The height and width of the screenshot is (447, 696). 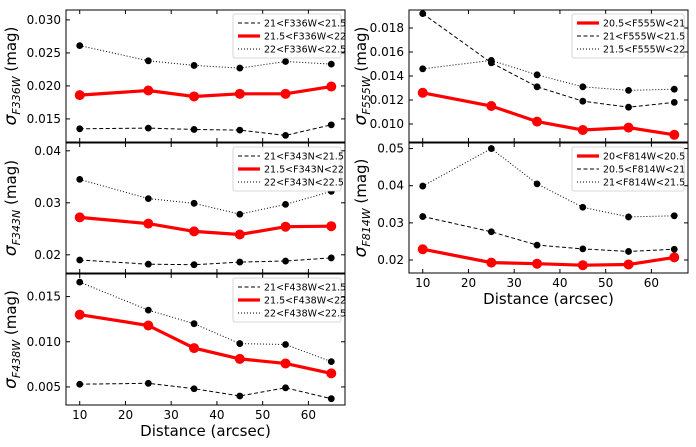 What do you see at coordinates (47, 203) in the screenshot?
I see `y-tick-label: 0.03` at bounding box center [47, 203].